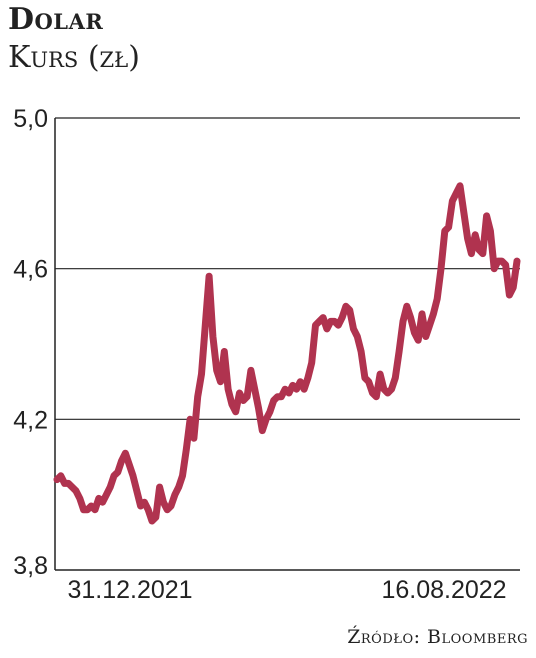 This screenshot has width=536, height=658. Describe the element at coordinates (30, 566) in the screenshot. I see `y-tick-label: 3,8` at that location.